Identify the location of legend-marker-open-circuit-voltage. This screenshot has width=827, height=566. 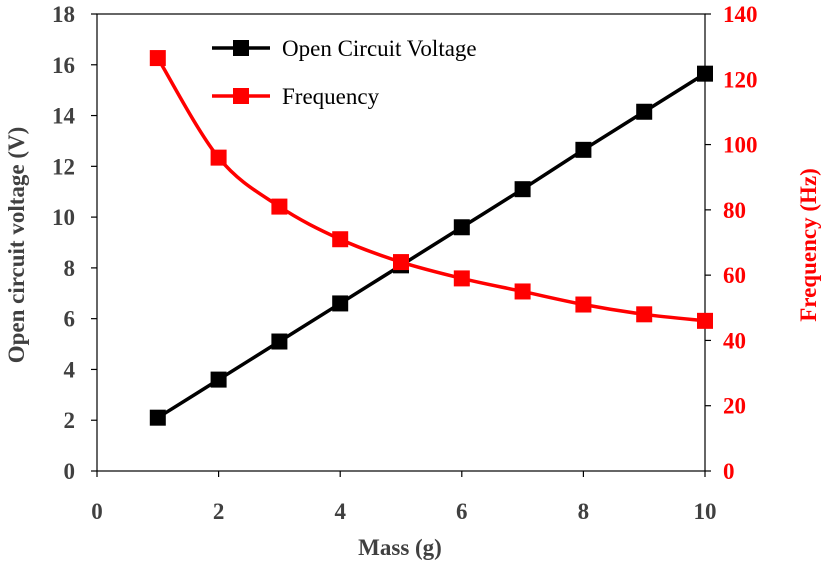
(241, 48).